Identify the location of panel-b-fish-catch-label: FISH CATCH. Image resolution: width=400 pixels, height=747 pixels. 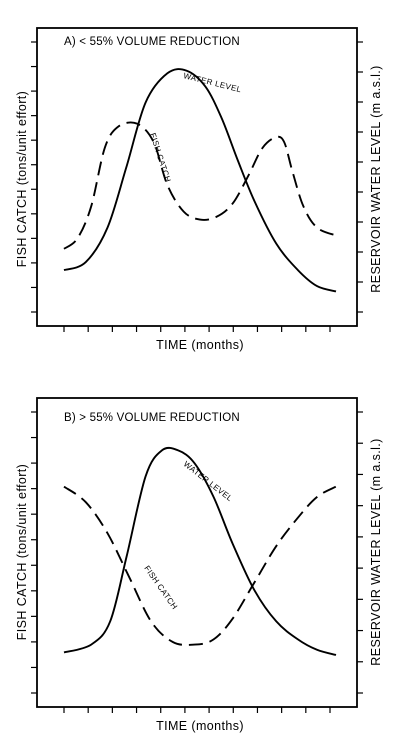
(160, 587).